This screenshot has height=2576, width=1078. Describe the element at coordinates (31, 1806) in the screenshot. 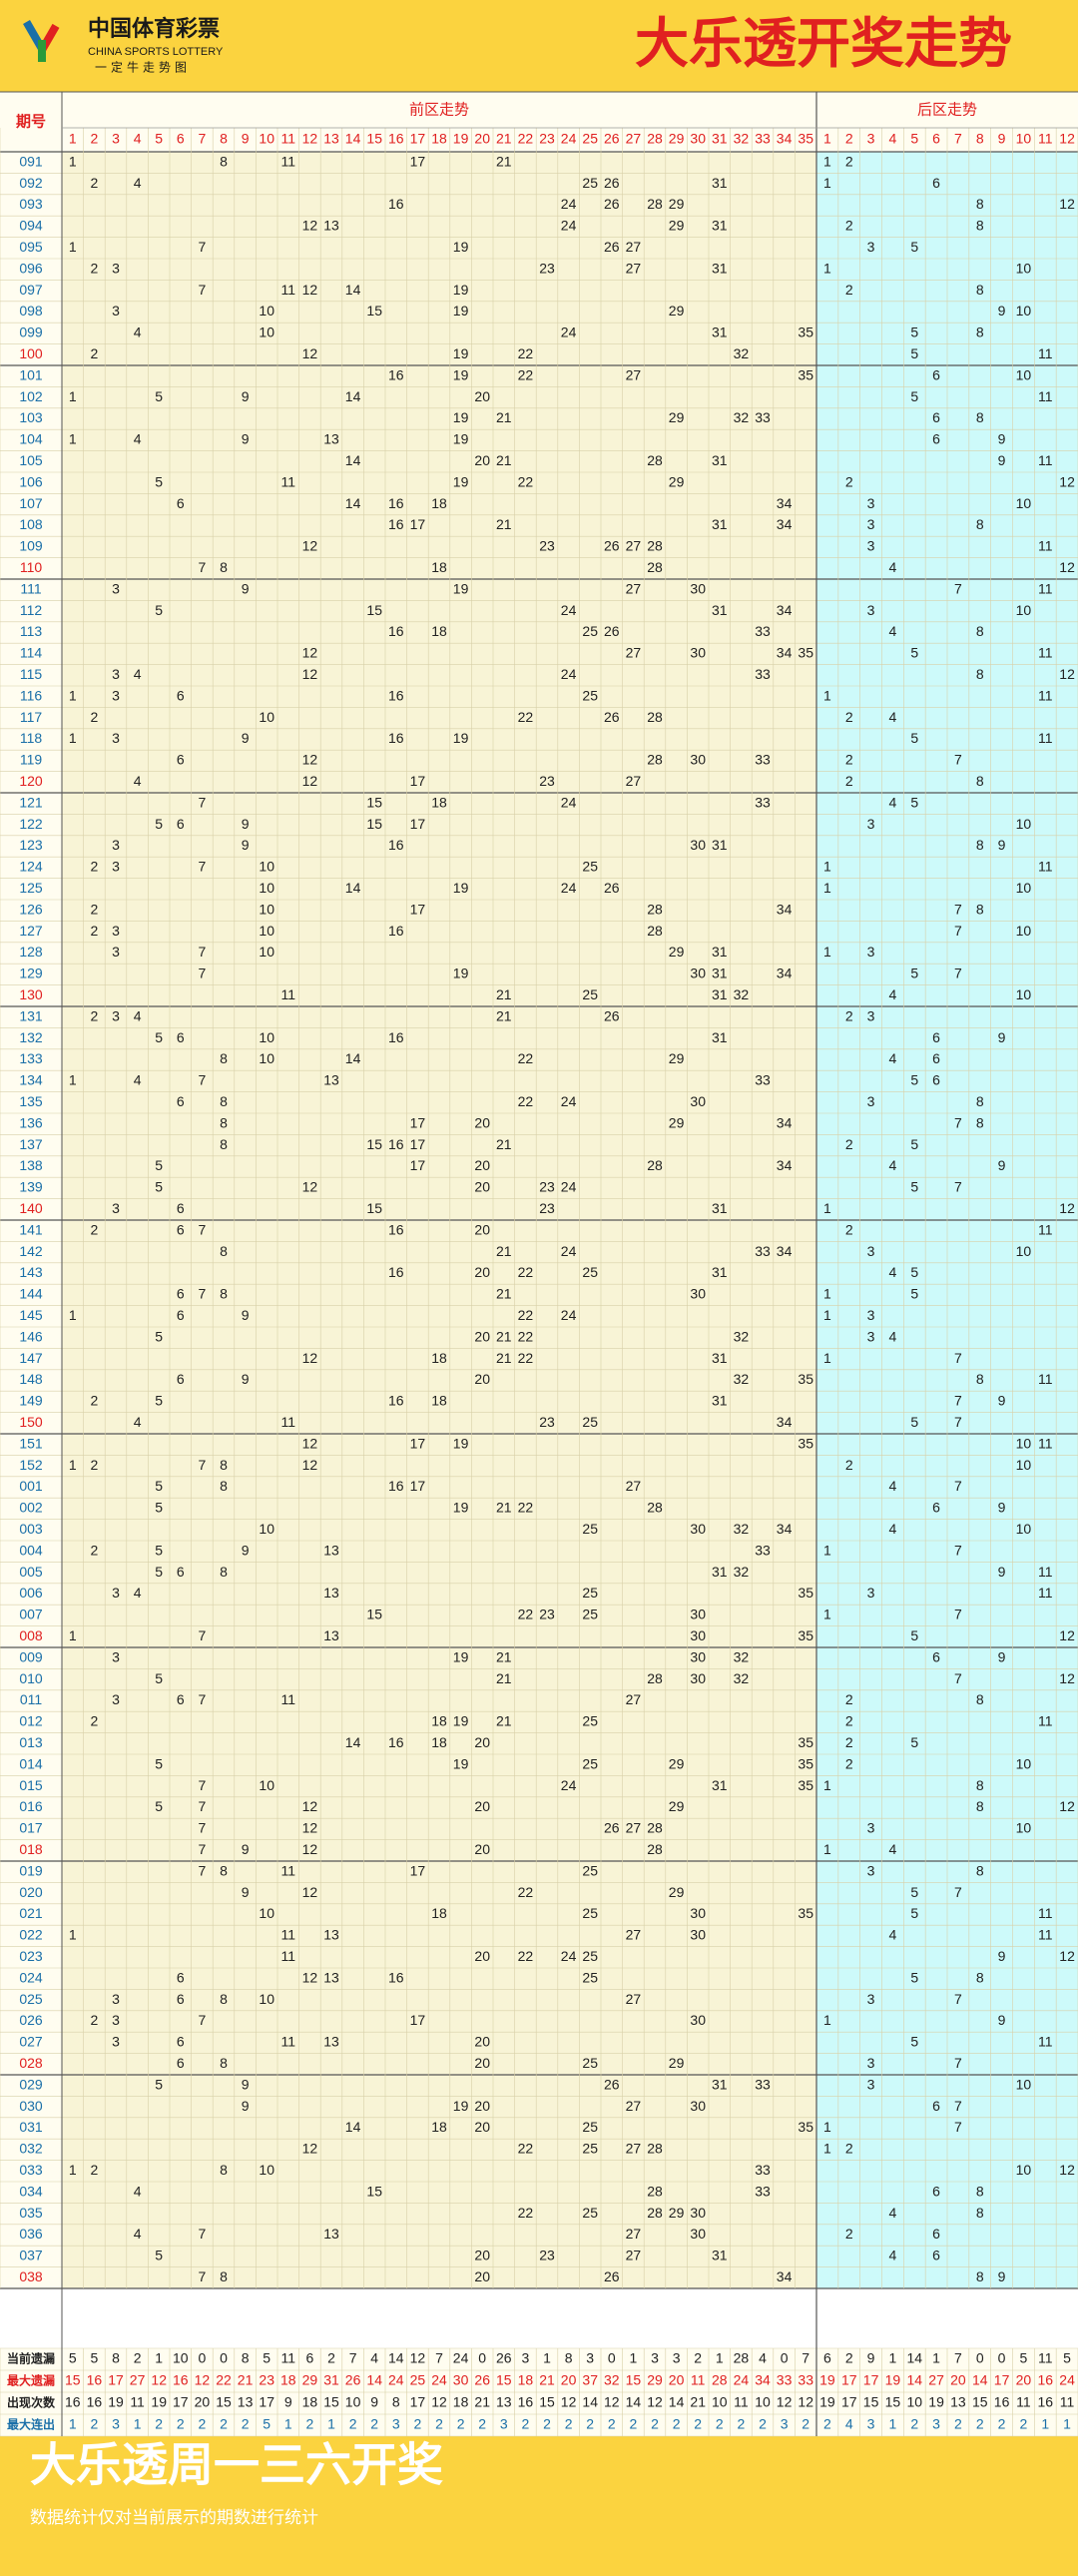

I see `period: 016` at that location.